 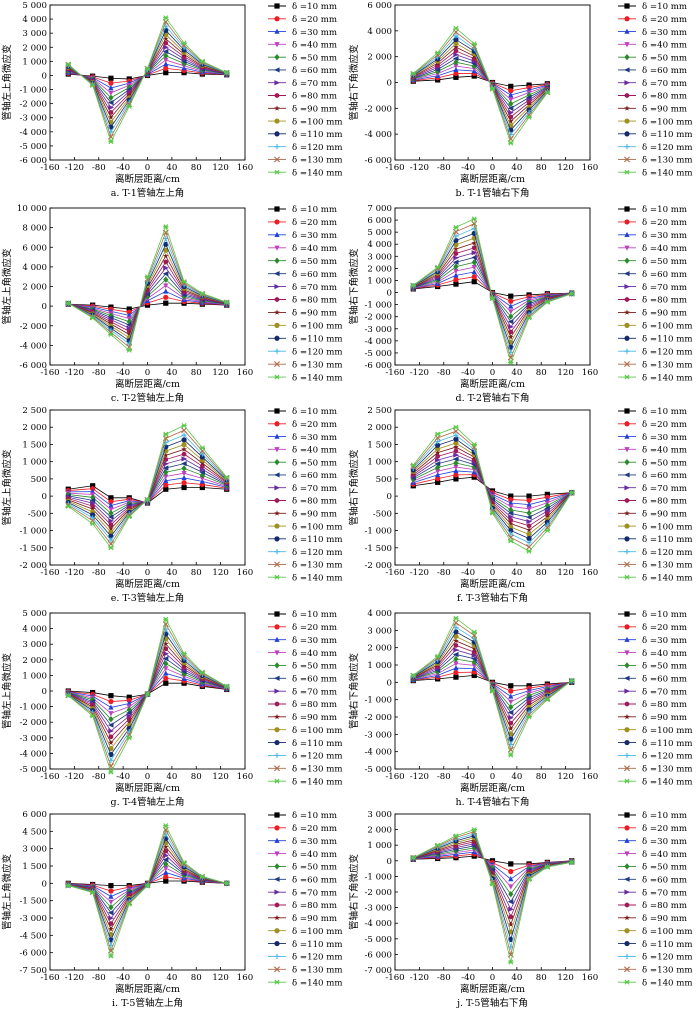 I want to click on y-axis-label: 管轴左上角微应变, so click(x=7, y=286).